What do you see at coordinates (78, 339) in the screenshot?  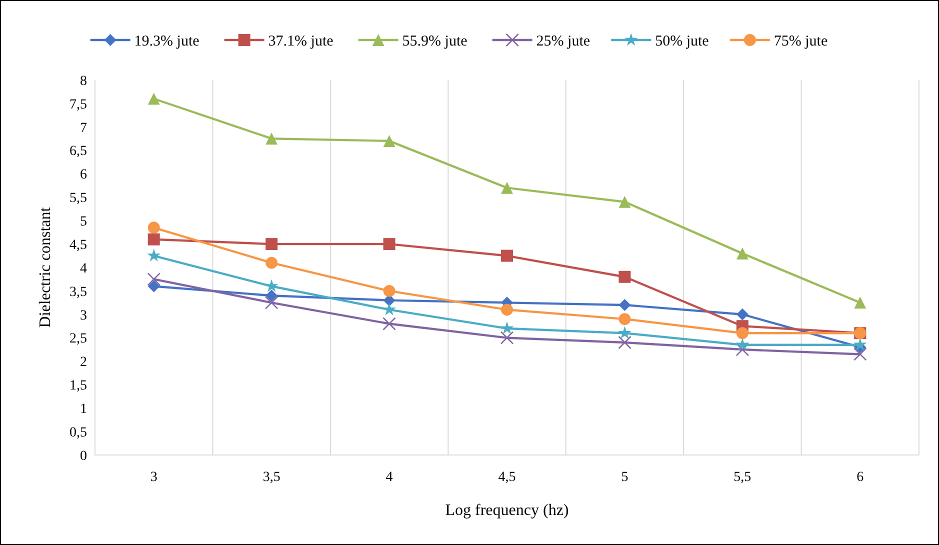 I see `y-tick-label: 2,5` at bounding box center [78, 339].